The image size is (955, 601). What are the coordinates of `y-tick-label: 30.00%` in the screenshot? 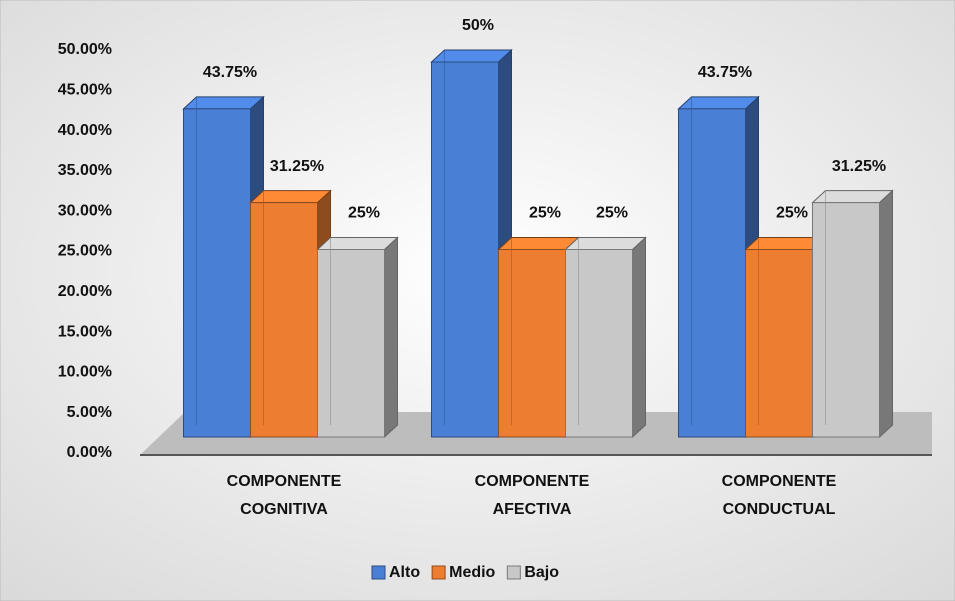 It's located at (85, 210).